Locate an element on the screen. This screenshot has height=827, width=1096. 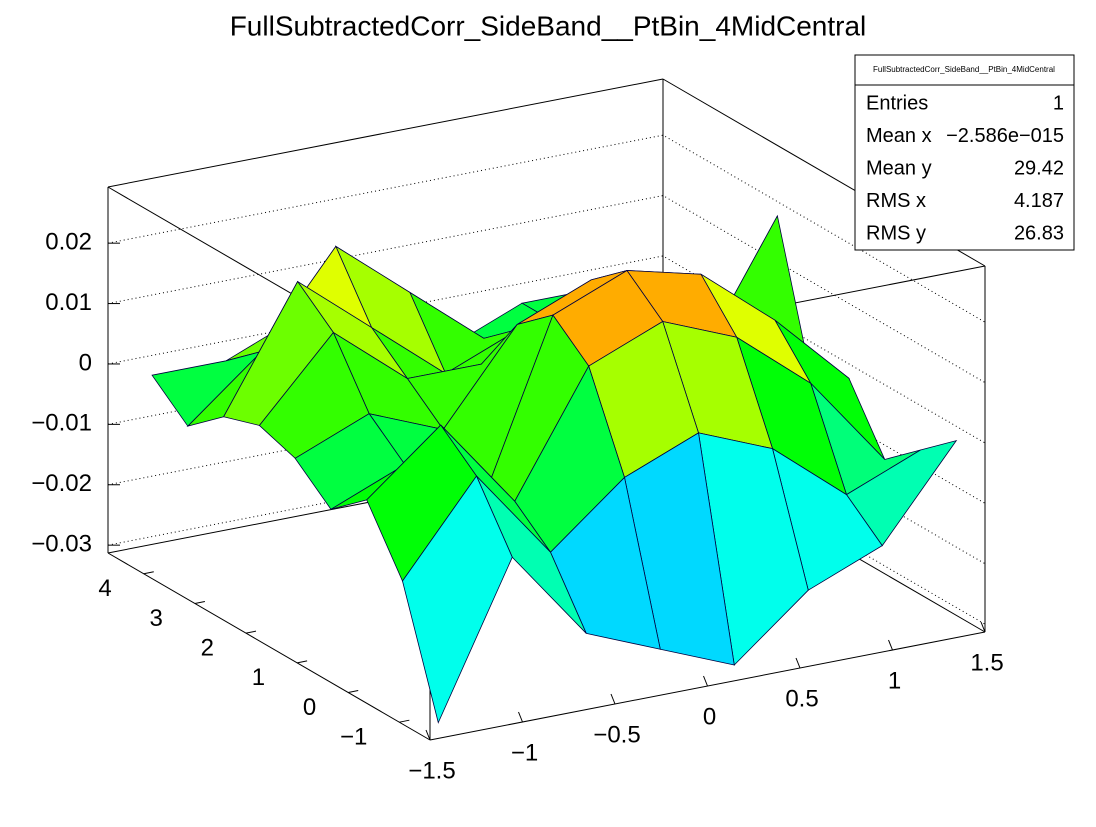
x-tick-label: 0 is located at coordinates (709, 716).